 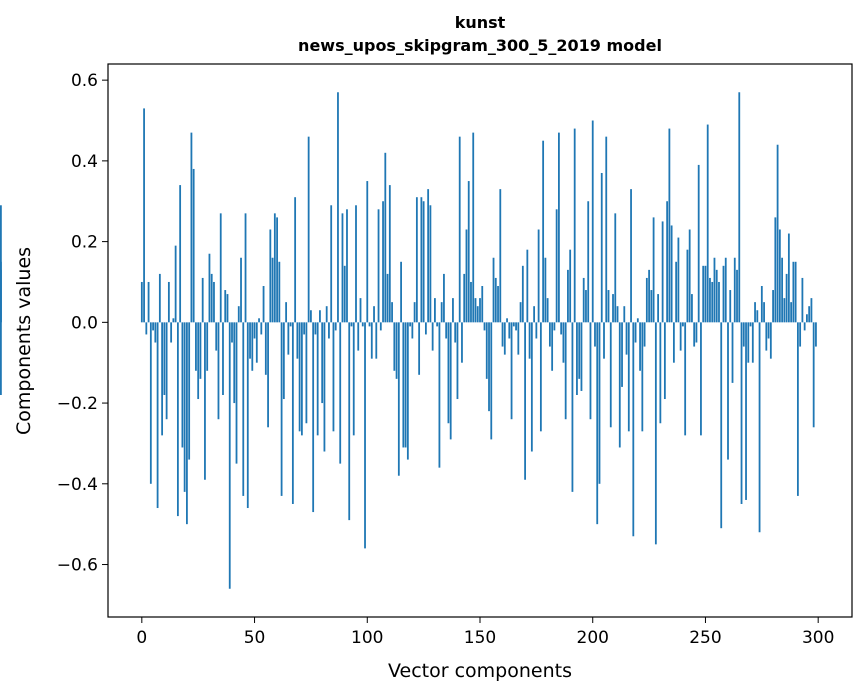 I want to click on x-tick-label: 0, so click(x=141, y=638).